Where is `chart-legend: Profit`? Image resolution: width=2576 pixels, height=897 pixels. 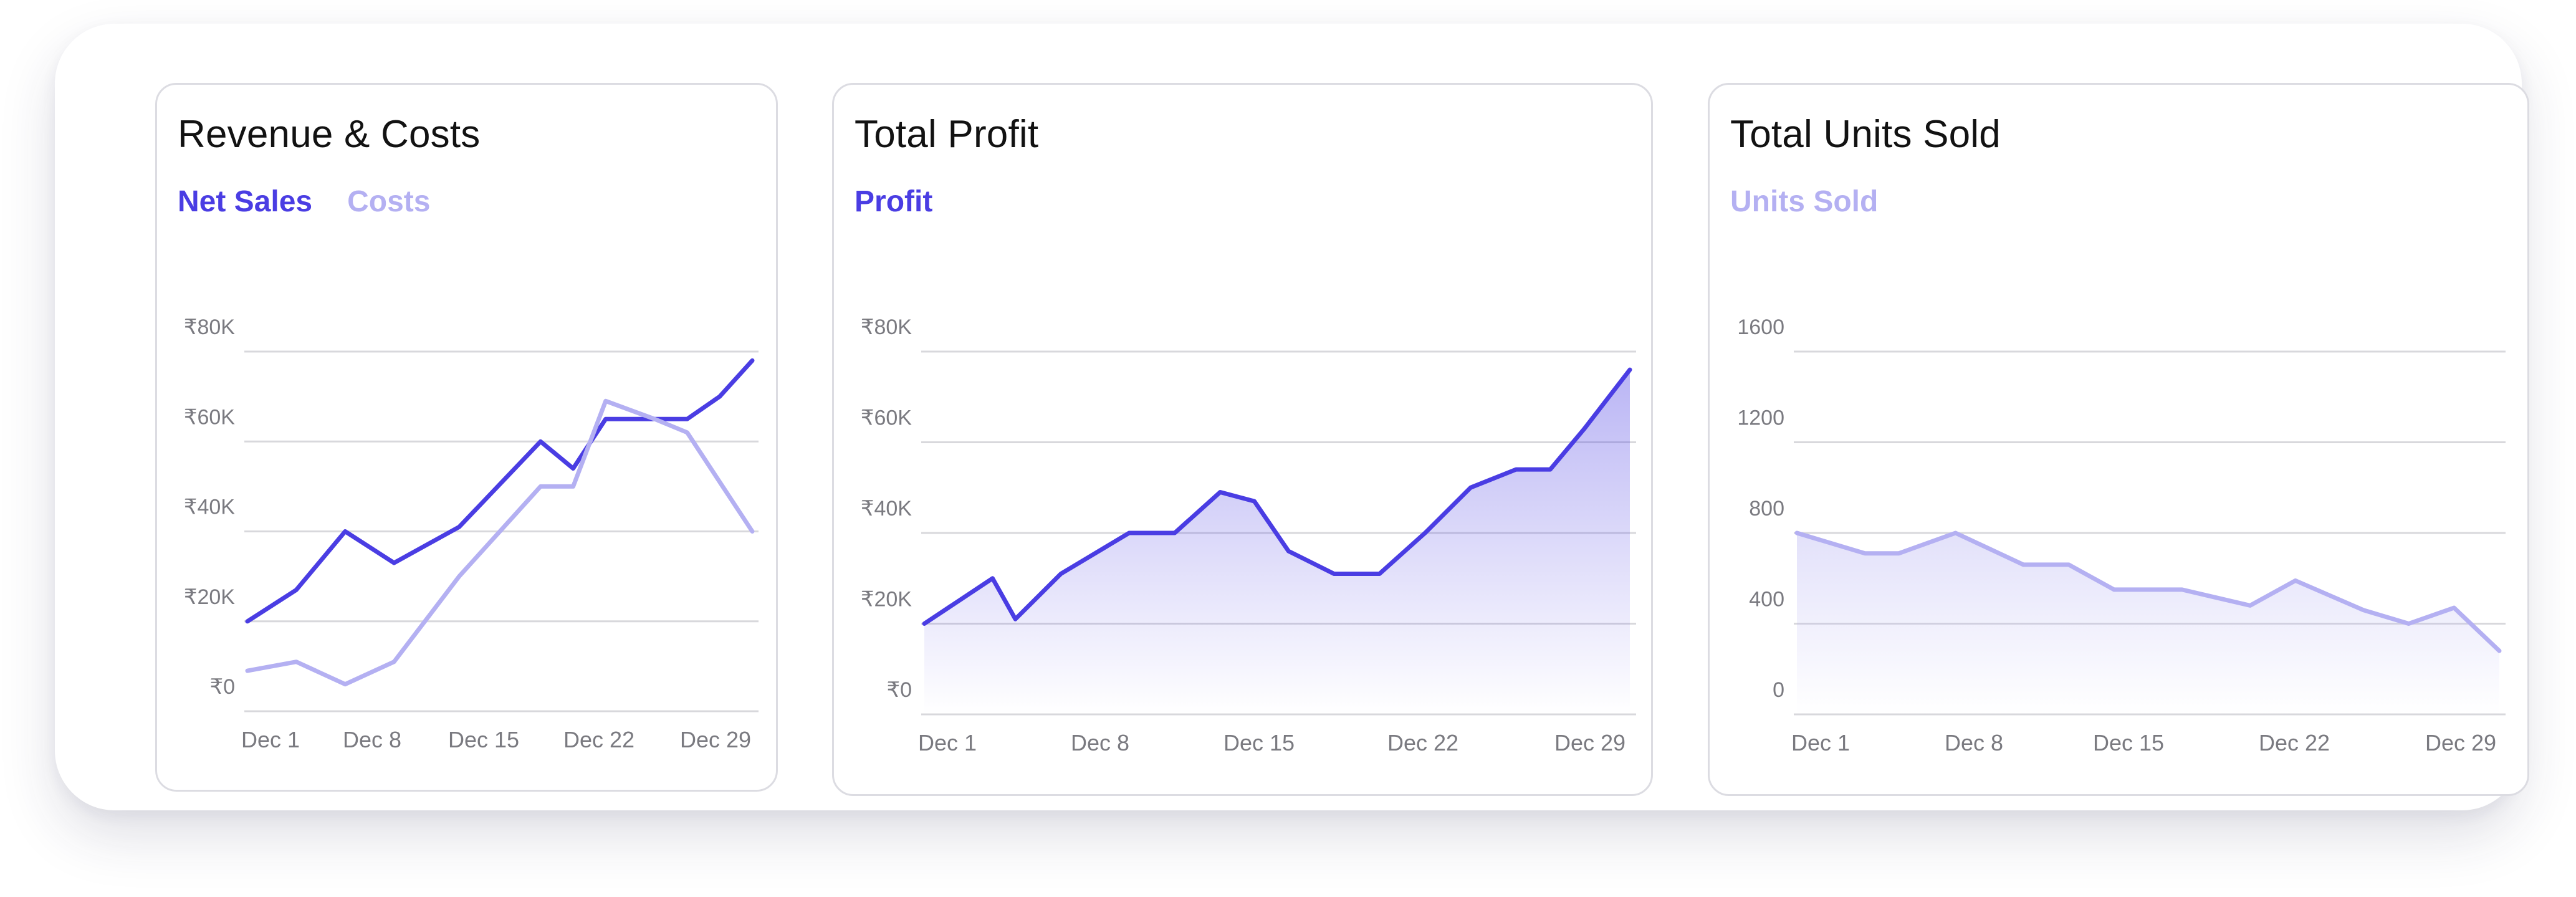
chart-legend: Profit is located at coordinates (894, 202).